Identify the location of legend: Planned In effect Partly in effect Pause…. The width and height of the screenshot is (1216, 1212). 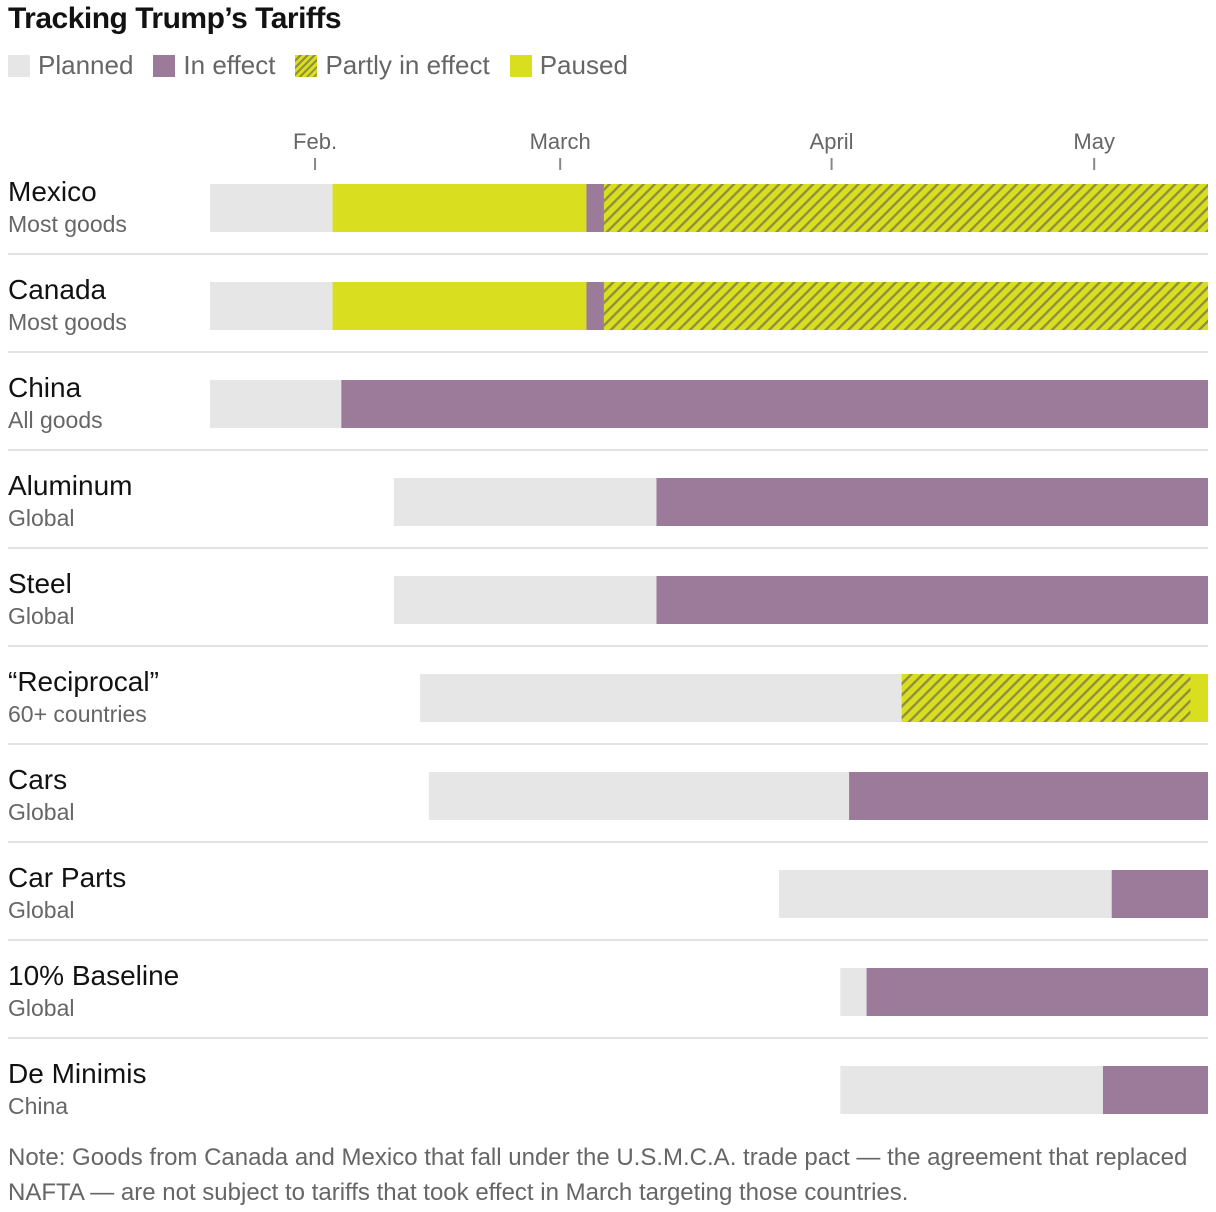
(328, 65).